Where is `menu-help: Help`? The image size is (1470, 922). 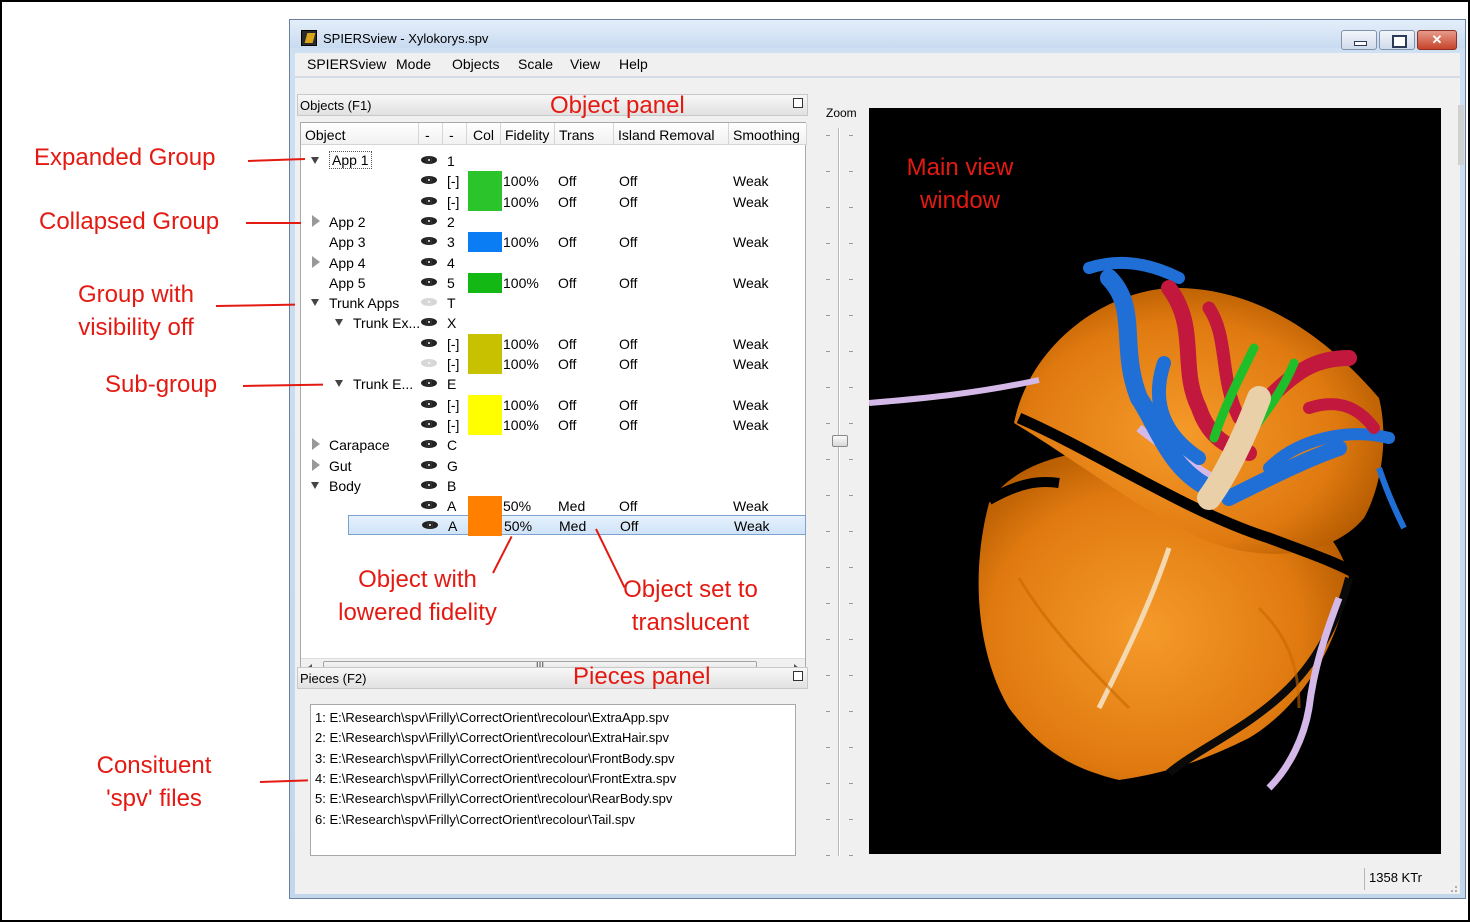 menu-help: Help is located at coordinates (633, 64).